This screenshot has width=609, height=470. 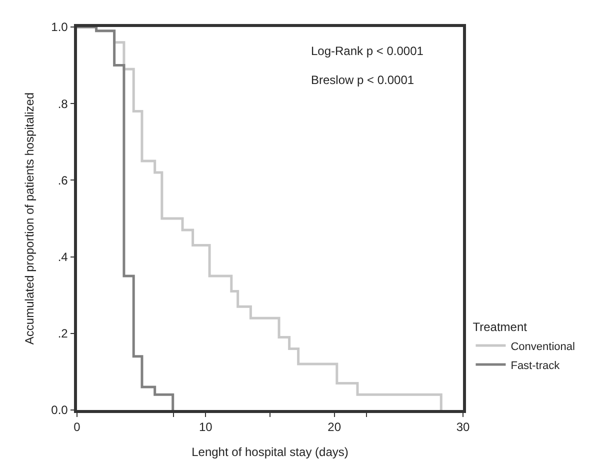 I want to click on y-tick-label: .8, so click(x=63, y=103).